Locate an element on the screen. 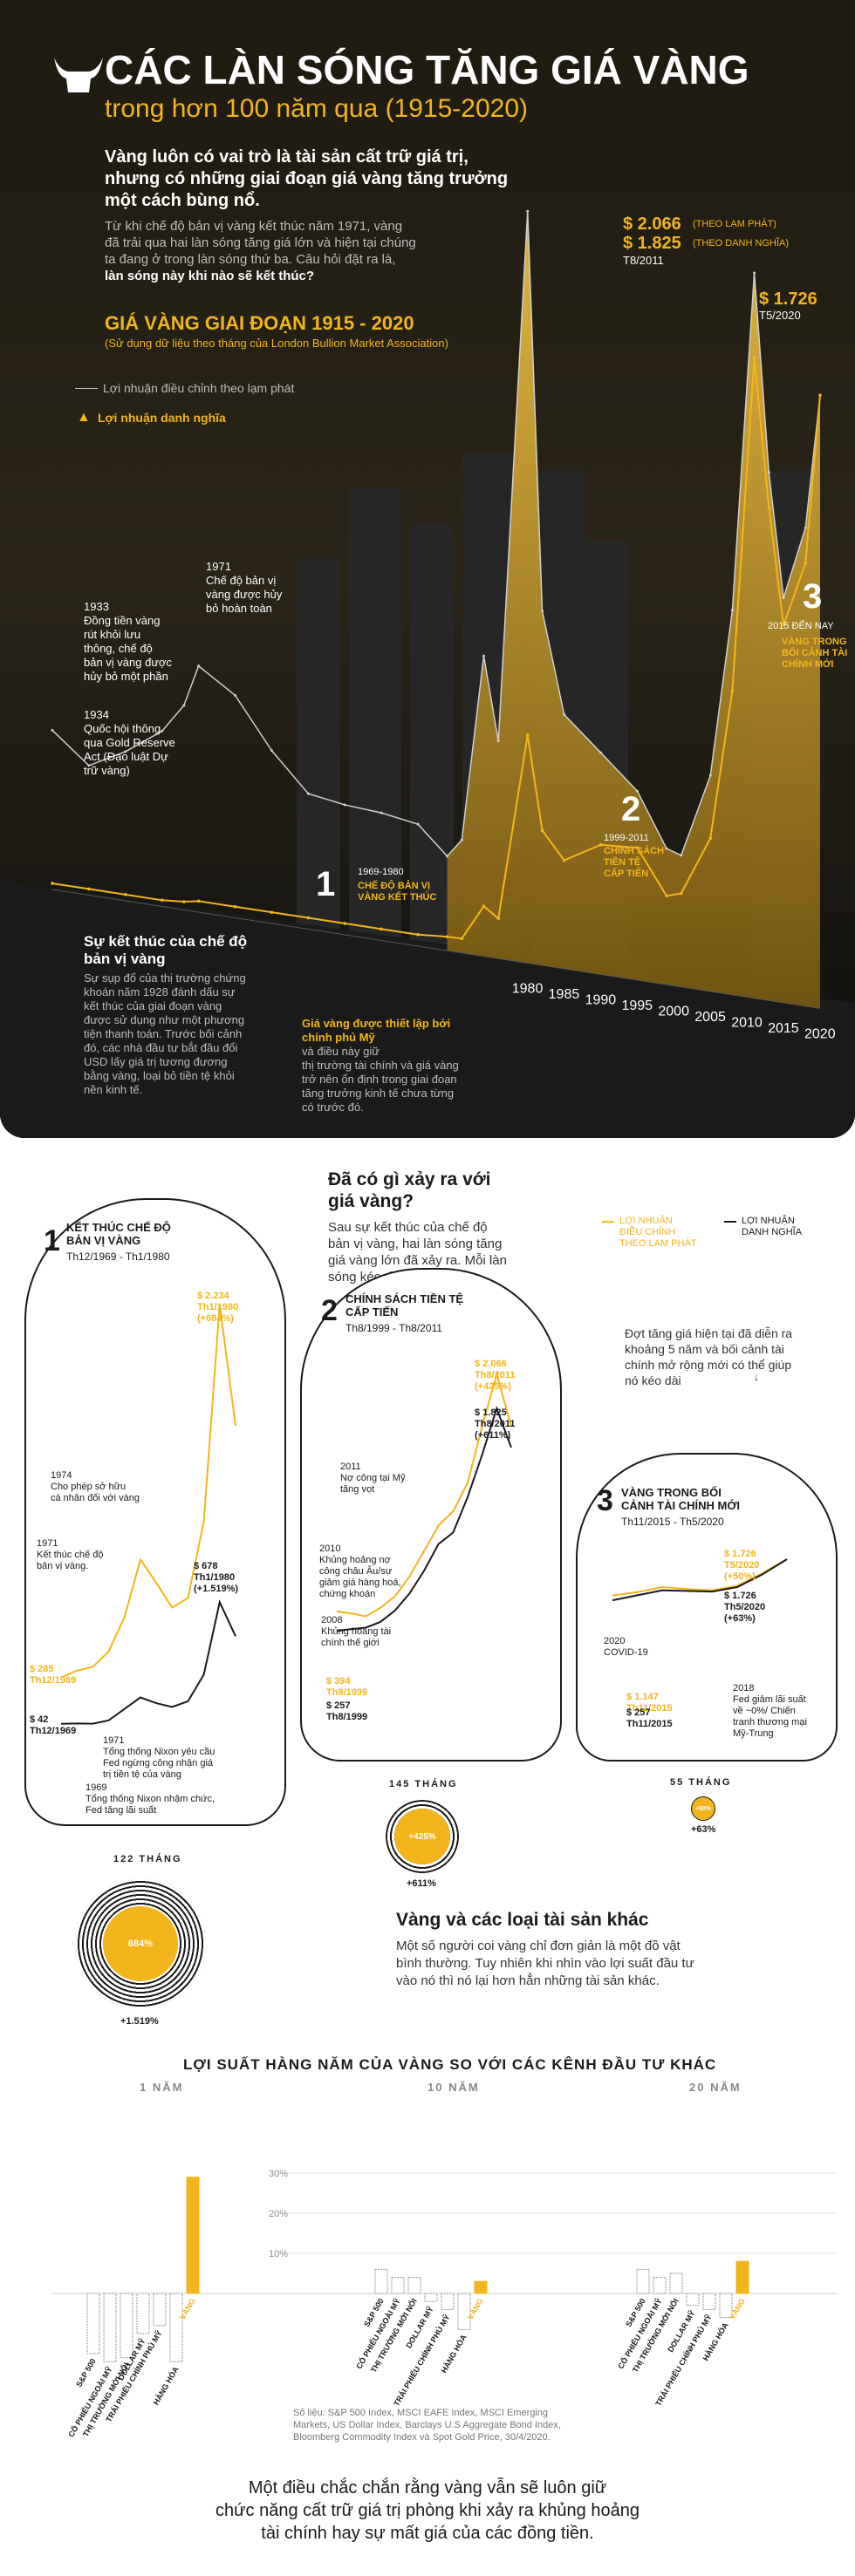 This screenshot has width=855, height=2576. wave2-top-nominal: $ 1.825 Th8/2011 (+611%) is located at coordinates (495, 1424).